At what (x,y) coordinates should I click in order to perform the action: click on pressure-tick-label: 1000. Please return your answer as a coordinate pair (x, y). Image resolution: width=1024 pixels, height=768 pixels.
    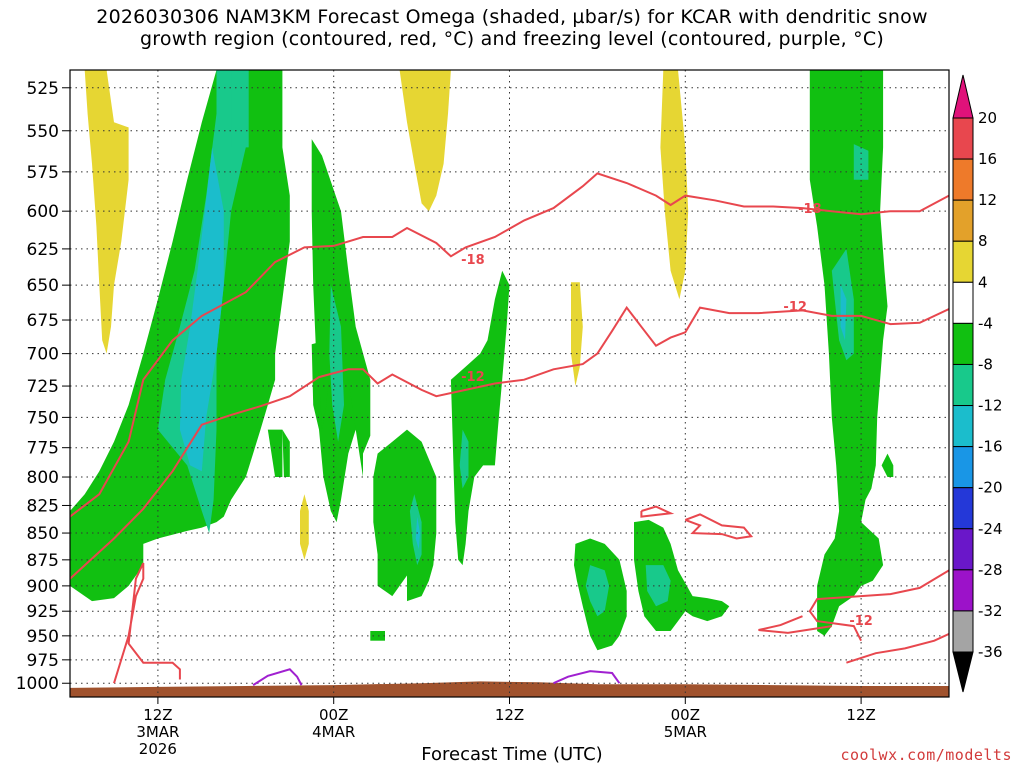
    Looking at the image, I should click on (37, 684).